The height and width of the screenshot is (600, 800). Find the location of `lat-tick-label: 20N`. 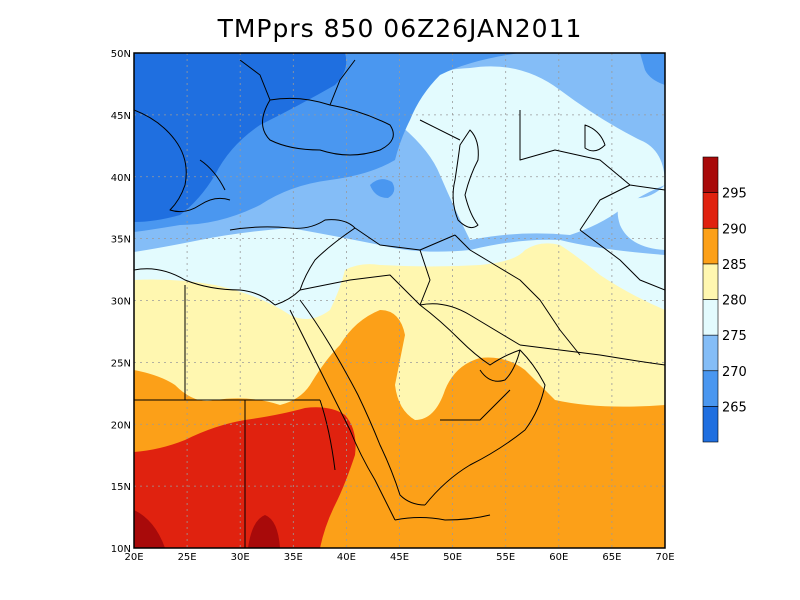

lat-tick-label: 20N is located at coordinates (121, 425).